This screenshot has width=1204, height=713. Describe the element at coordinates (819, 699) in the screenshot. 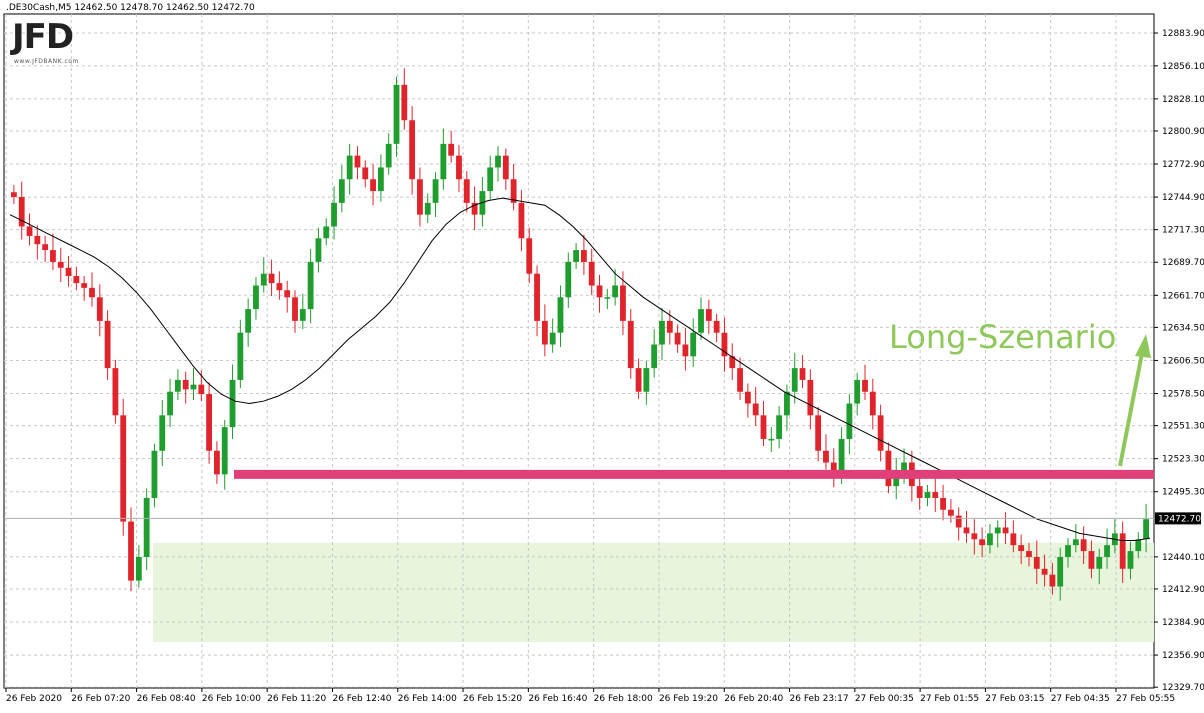

I see `x-tick-label: 26 Feb 23:17` at that location.